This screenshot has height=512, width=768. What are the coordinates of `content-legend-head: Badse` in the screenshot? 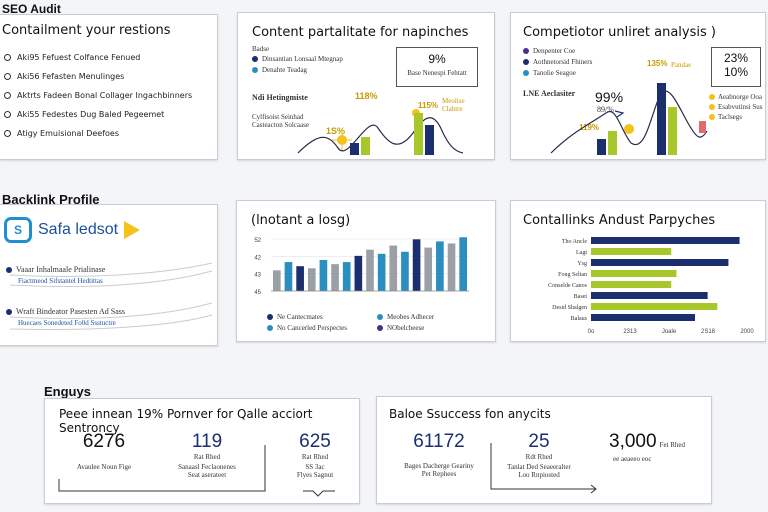 It's located at (261, 49).